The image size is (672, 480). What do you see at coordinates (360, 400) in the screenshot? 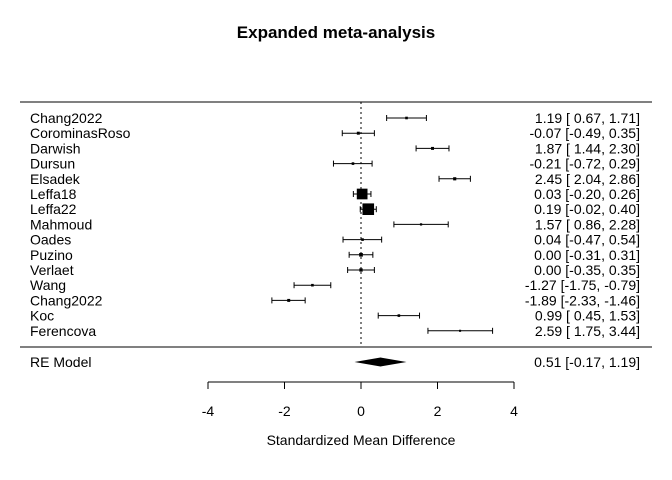
I see `x-axis: -4 -2 0 2 4` at bounding box center [360, 400].